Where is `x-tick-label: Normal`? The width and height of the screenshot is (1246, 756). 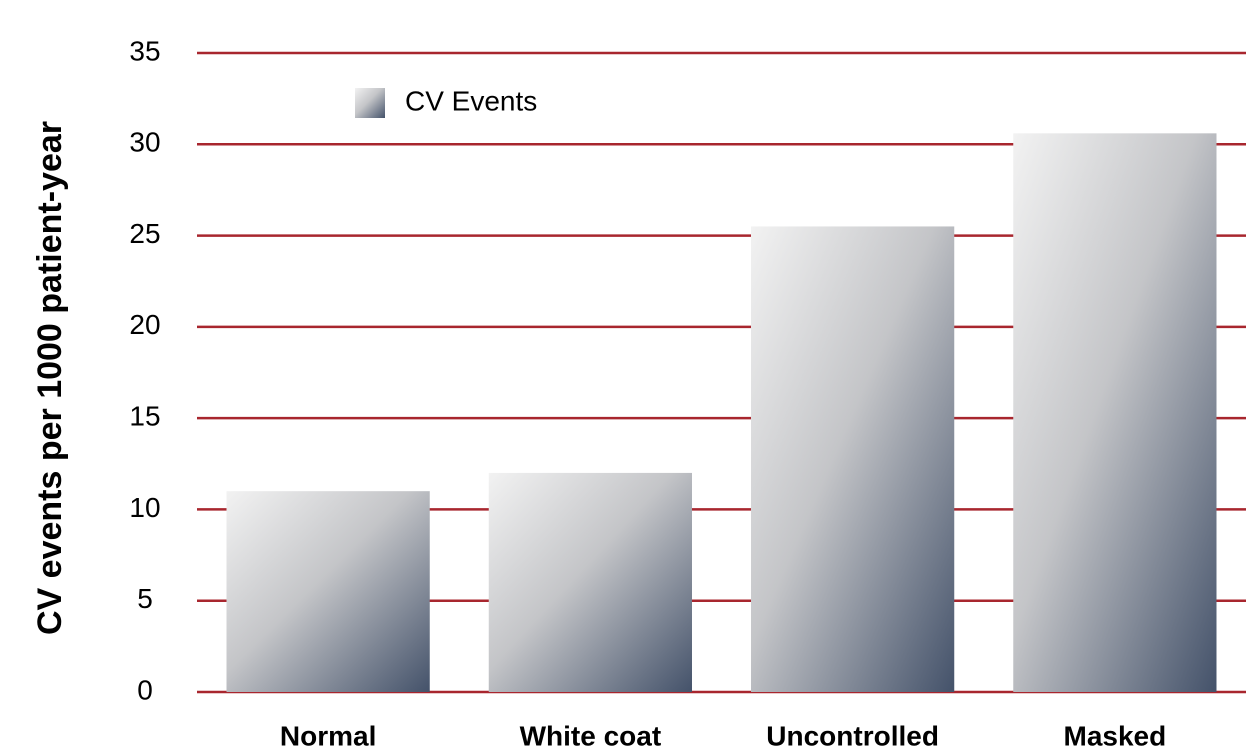
x-tick-label: Normal is located at coordinates (328, 735).